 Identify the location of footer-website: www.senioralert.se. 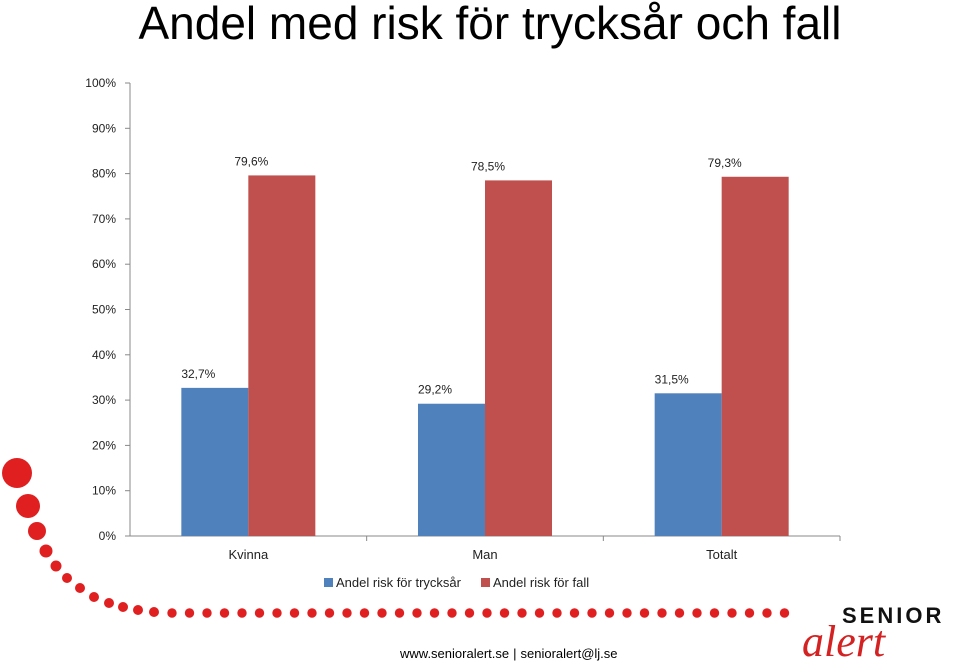
(455, 653).